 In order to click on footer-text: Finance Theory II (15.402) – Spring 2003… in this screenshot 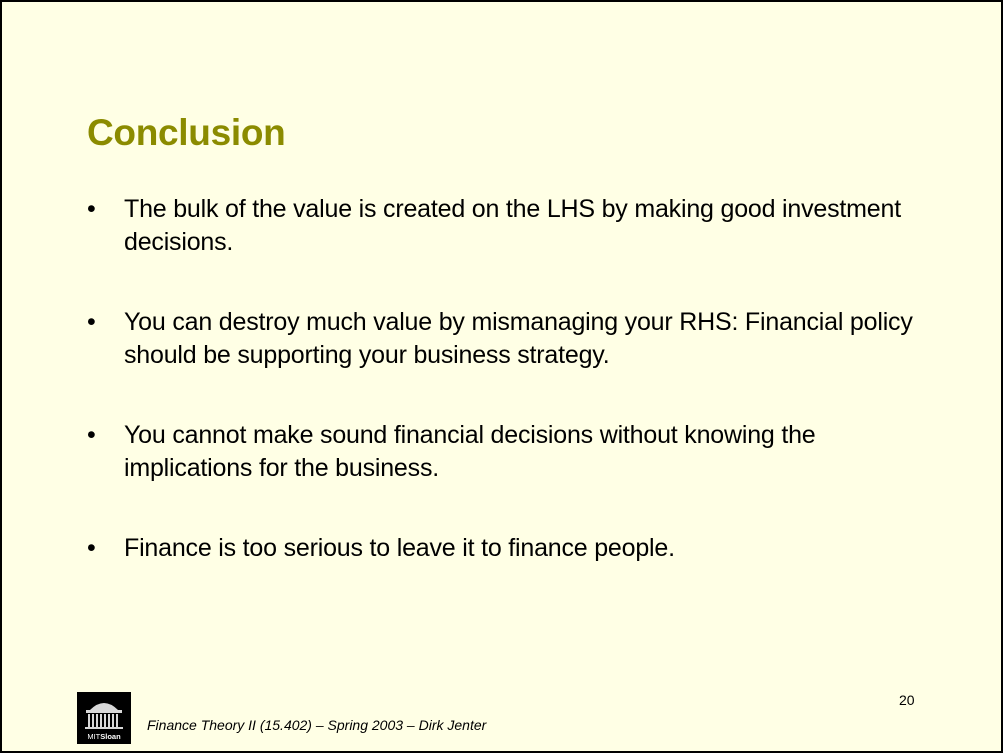, I will do `click(317, 725)`.